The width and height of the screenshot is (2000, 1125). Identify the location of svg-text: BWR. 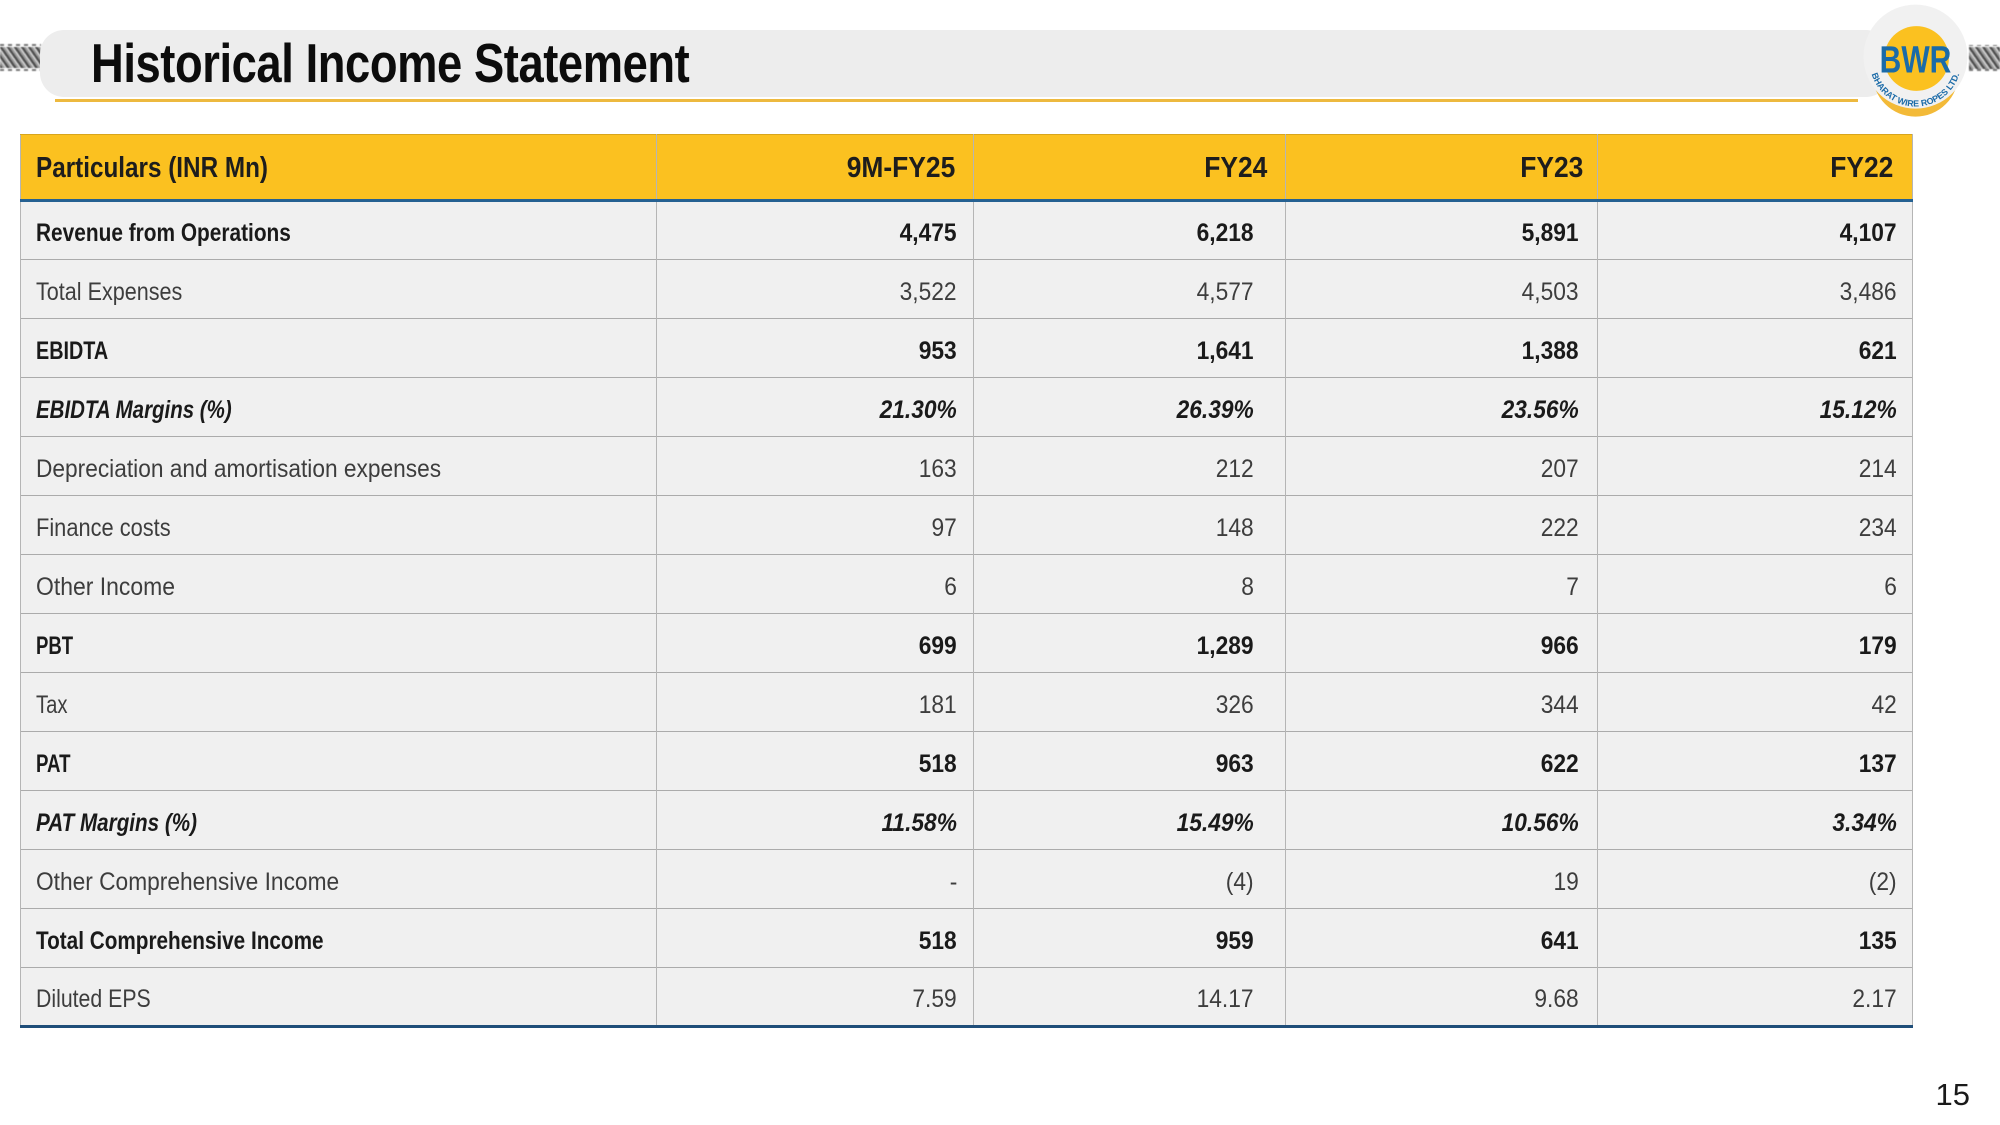
(1916, 60).